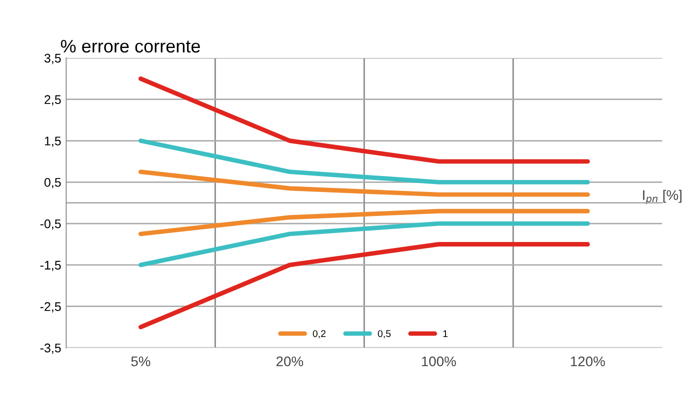  Describe the element at coordinates (50, 224) in the screenshot. I see `y-tick-label: -0,5` at that location.